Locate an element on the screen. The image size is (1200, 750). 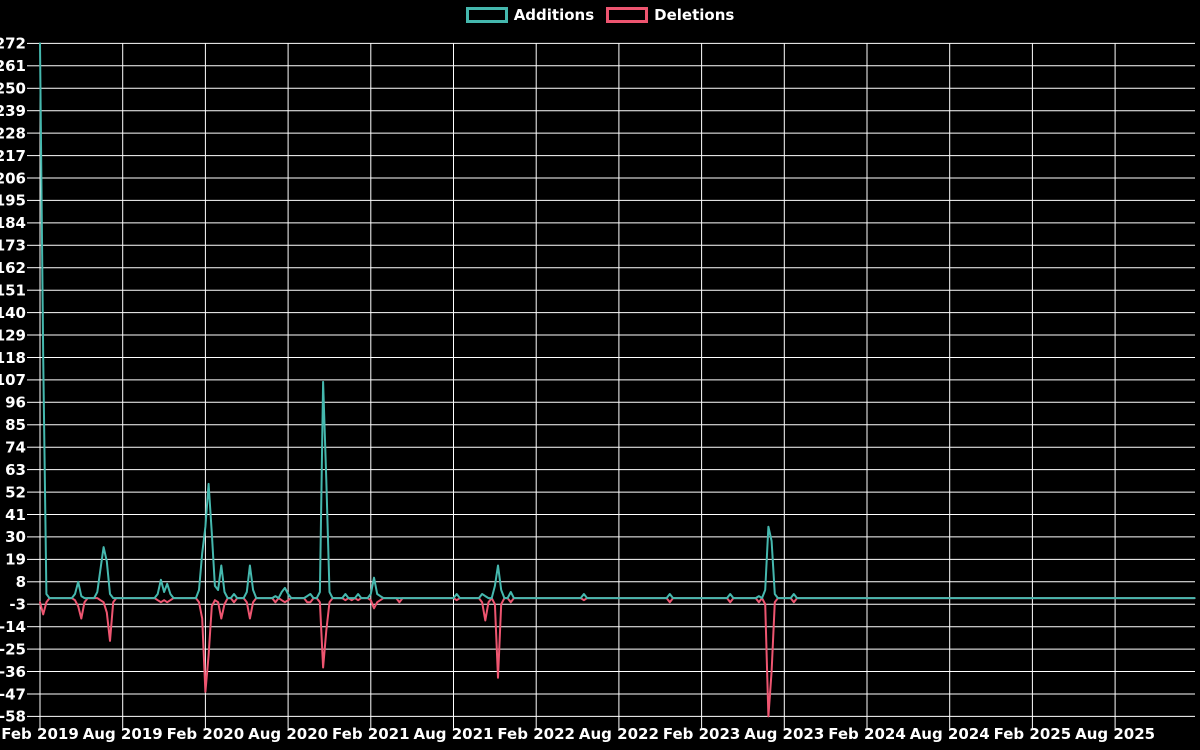
y-tick-label: 173 is located at coordinates (13, 246).